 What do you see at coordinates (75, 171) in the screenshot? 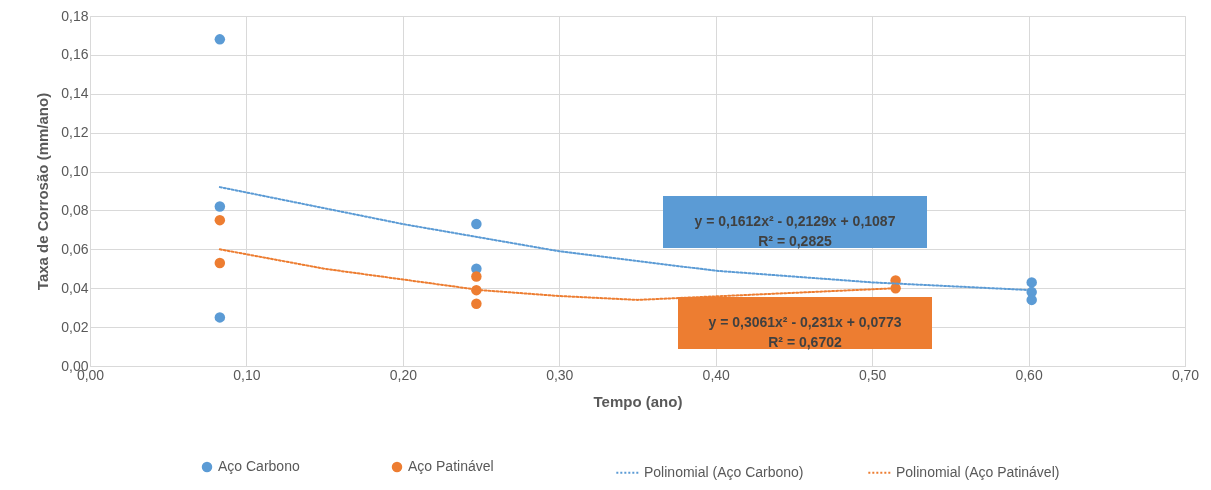
I see `y-tick-label: 0,10` at bounding box center [75, 171].